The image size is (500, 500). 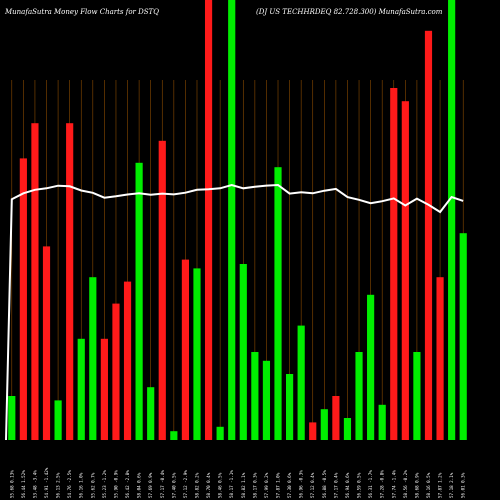 I want to click on chart-title: MunafaSutra Money Flow Charts for DSTQ, so click(x=81, y=12).